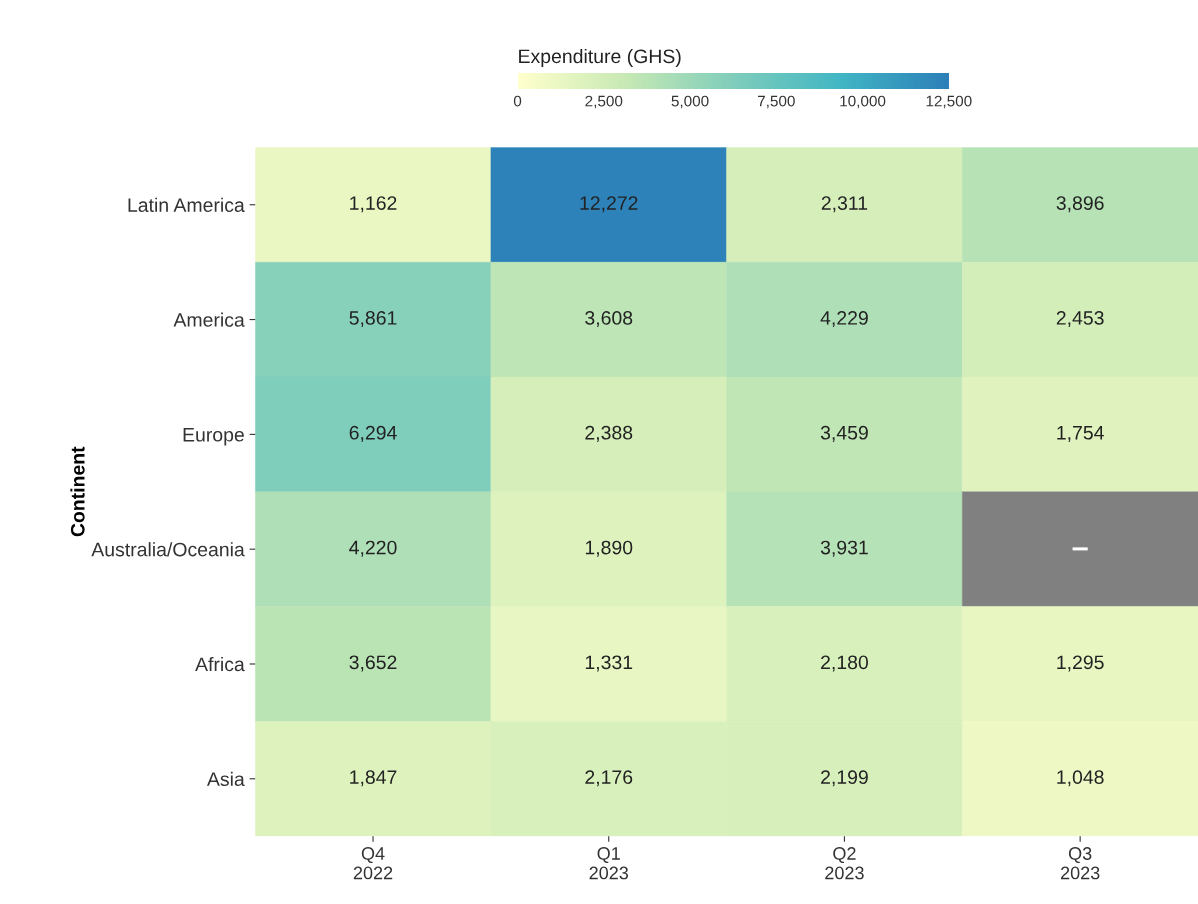 The height and width of the screenshot is (904, 1198). Describe the element at coordinates (1080, 434) in the screenshot. I see `data-label: 1,754` at that location.